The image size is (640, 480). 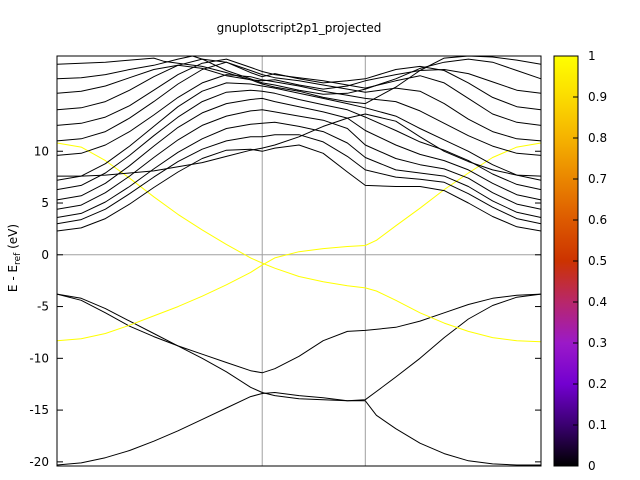 I want to click on colorbar-ticks: 1 0.9 0.8 0.7 0.6 0.5 0.4 0.3 0.2 0.1 0, so click(x=590, y=261).